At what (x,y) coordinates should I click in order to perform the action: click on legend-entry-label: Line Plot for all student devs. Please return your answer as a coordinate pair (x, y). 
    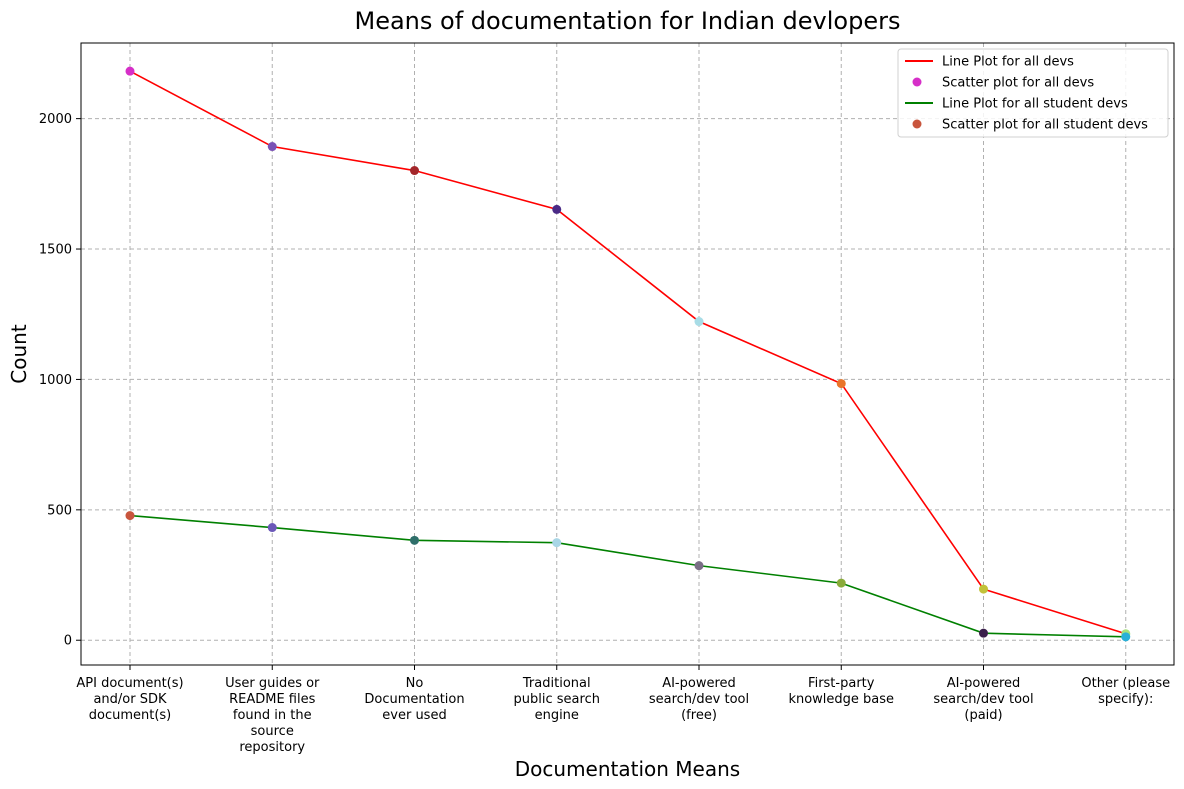
    Looking at the image, I should click on (1035, 104).